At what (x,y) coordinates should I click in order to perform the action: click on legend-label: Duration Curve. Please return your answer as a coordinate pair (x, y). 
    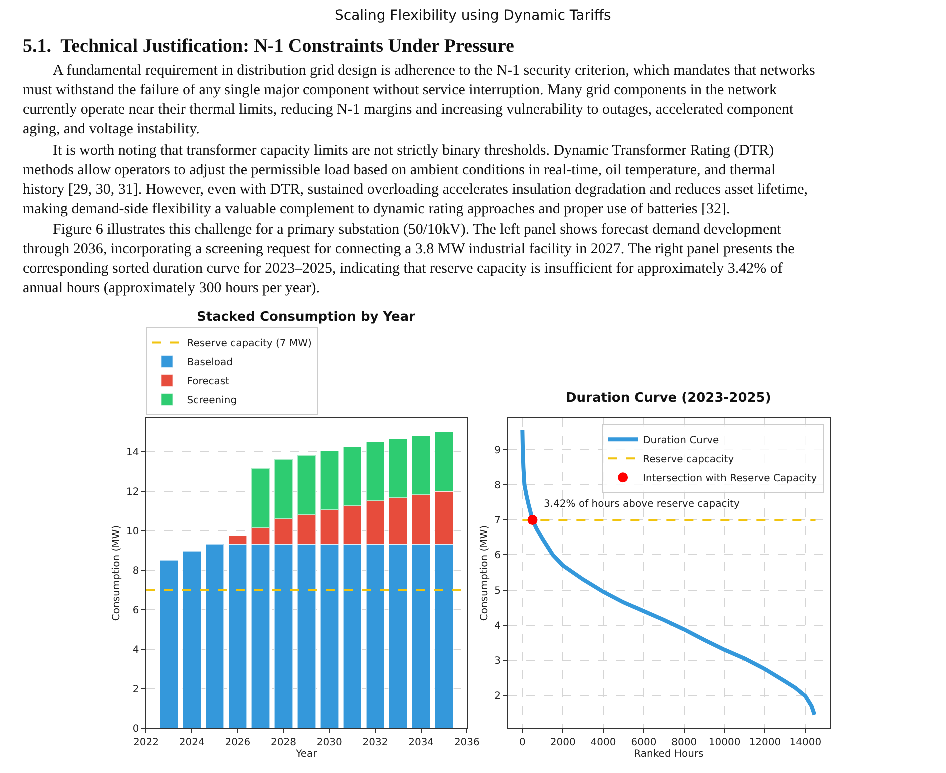
    Looking at the image, I should click on (681, 441).